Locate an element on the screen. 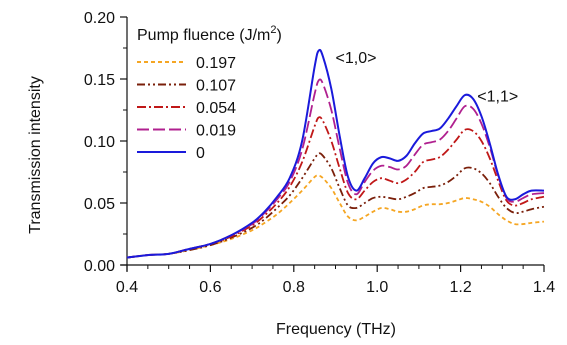 This screenshot has width=567, height=345. y-tick-label: 0.15 is located at coordinates (99, 80).